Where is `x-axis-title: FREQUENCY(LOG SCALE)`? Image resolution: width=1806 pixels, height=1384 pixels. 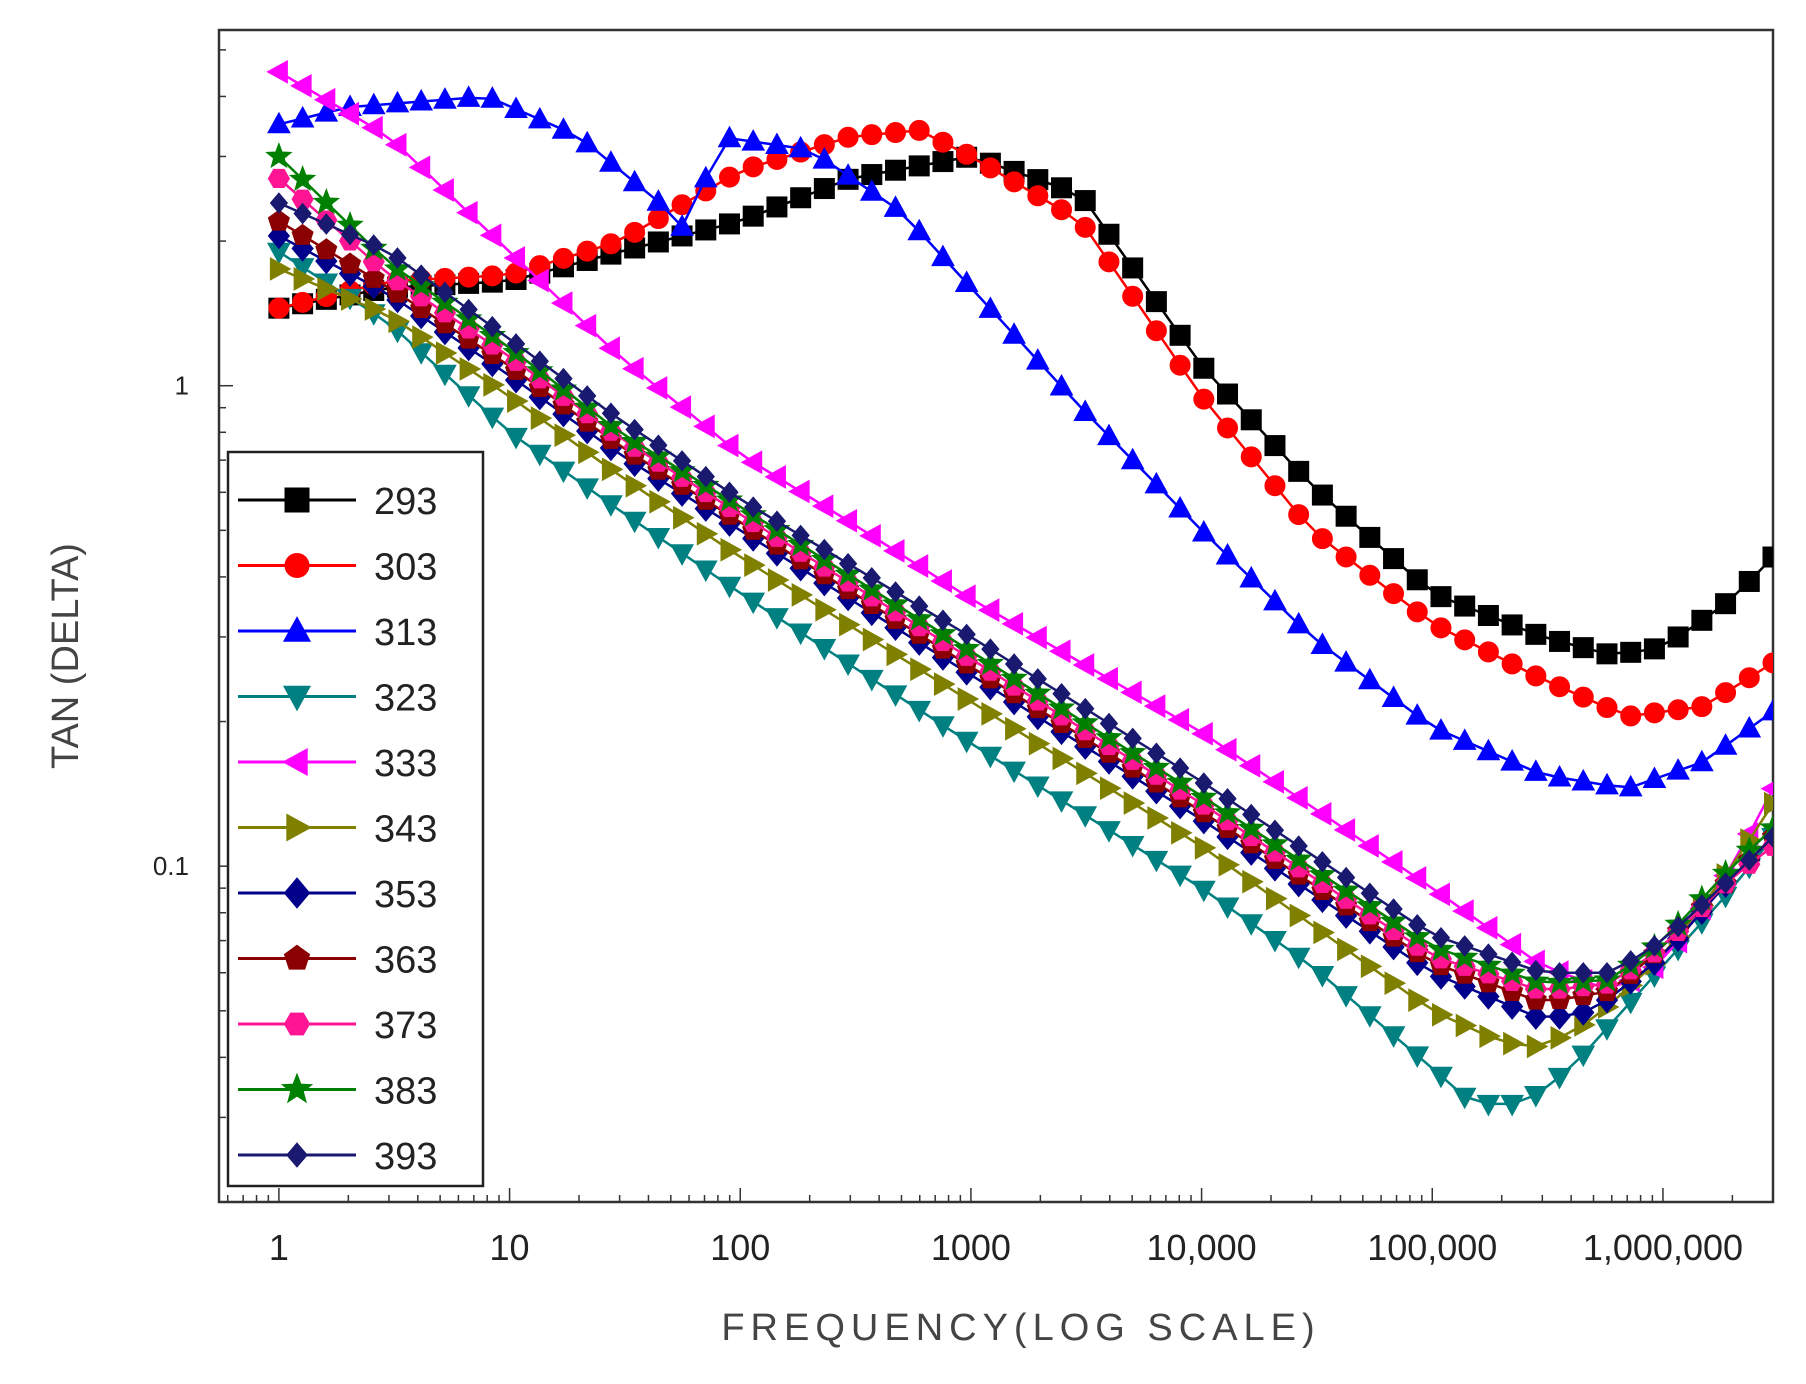 x-axis-title: FREQUENCY(LOG SCALE) is located at coordinates (1020, 1328).